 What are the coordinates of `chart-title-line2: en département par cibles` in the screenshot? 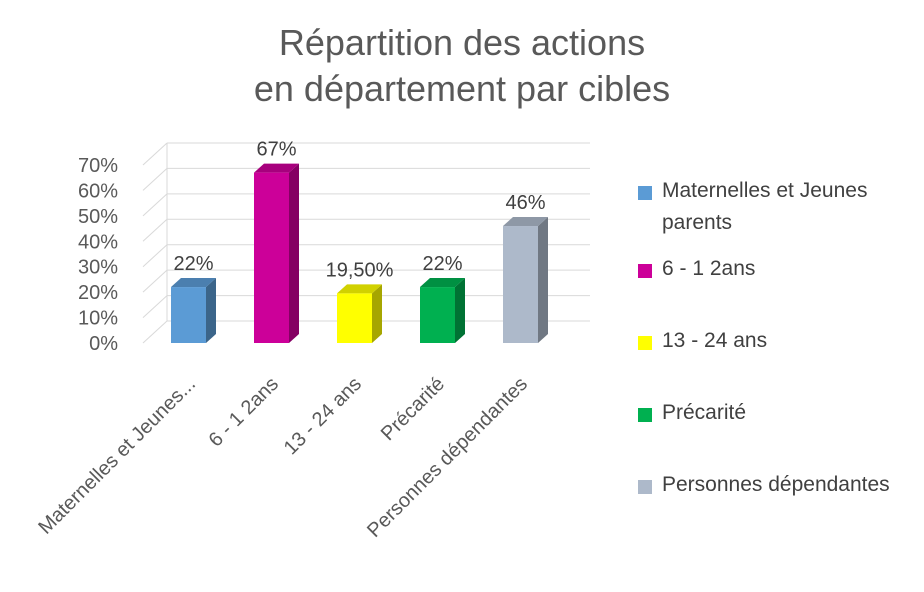 It's located at (462, 88).